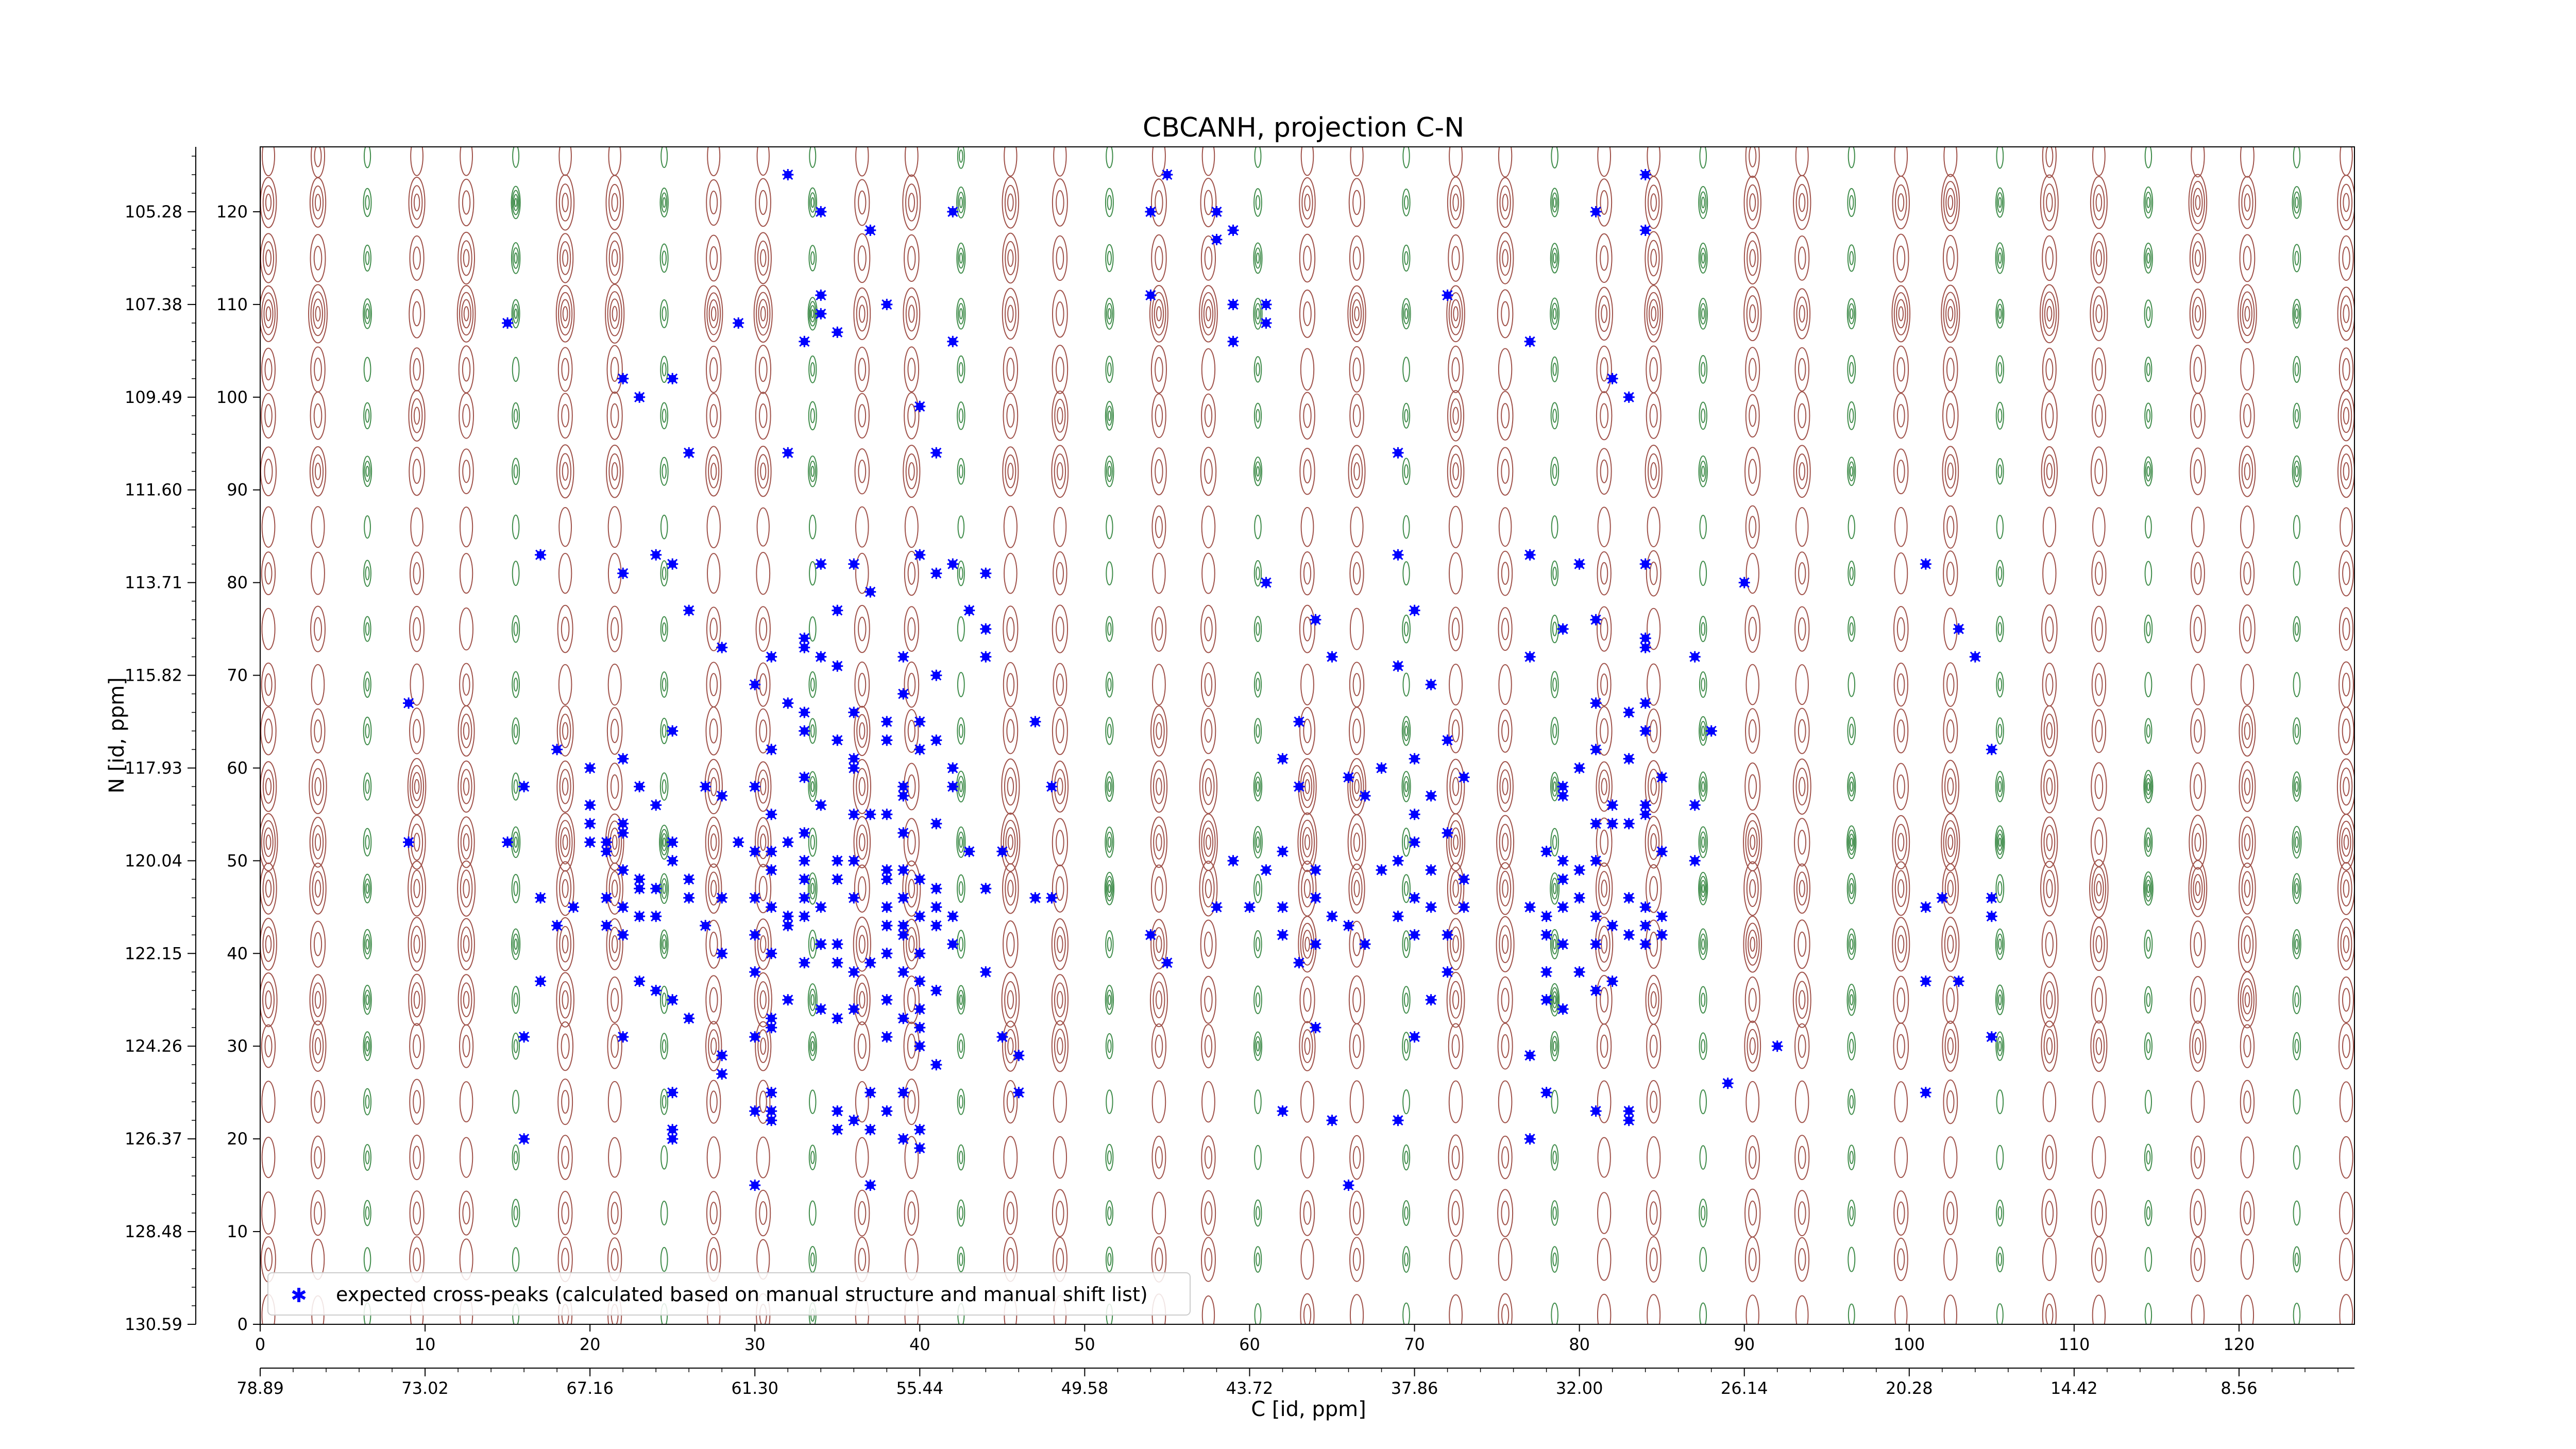  Describe the element at coordinates (237, 860) in the screenshot. I see `y-tick-label: 50` at that location.